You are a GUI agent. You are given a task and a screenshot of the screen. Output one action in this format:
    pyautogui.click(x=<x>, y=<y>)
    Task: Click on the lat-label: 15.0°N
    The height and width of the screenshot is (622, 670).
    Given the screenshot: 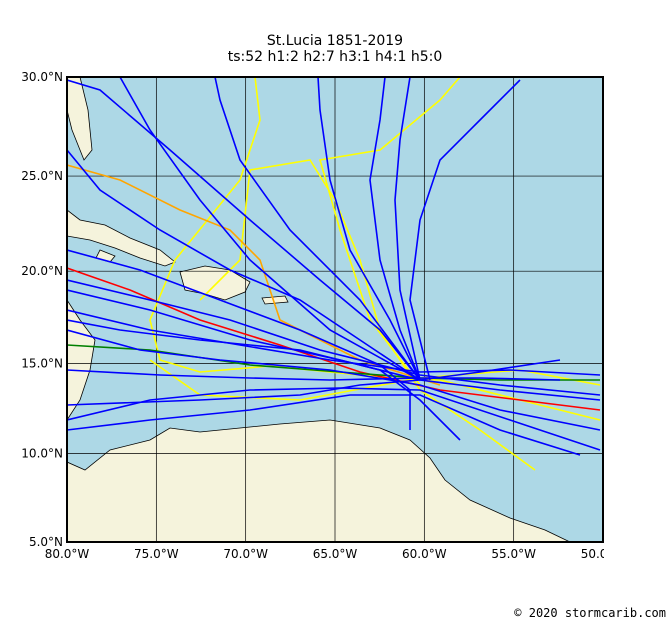 What is the action you would take?
    pyautogui.click(x=42, y=363)
    